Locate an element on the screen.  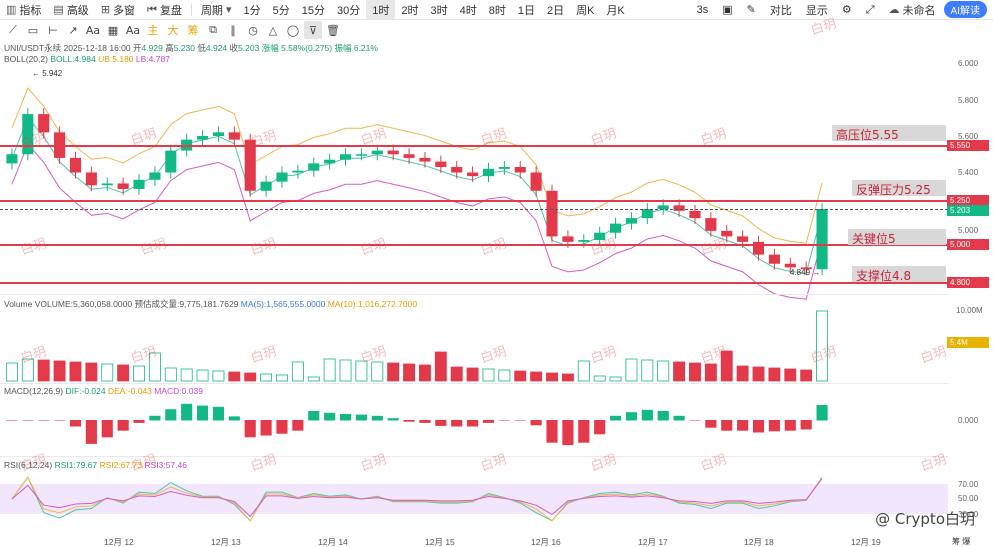
volume-bars is located at coordinates (417, 346).